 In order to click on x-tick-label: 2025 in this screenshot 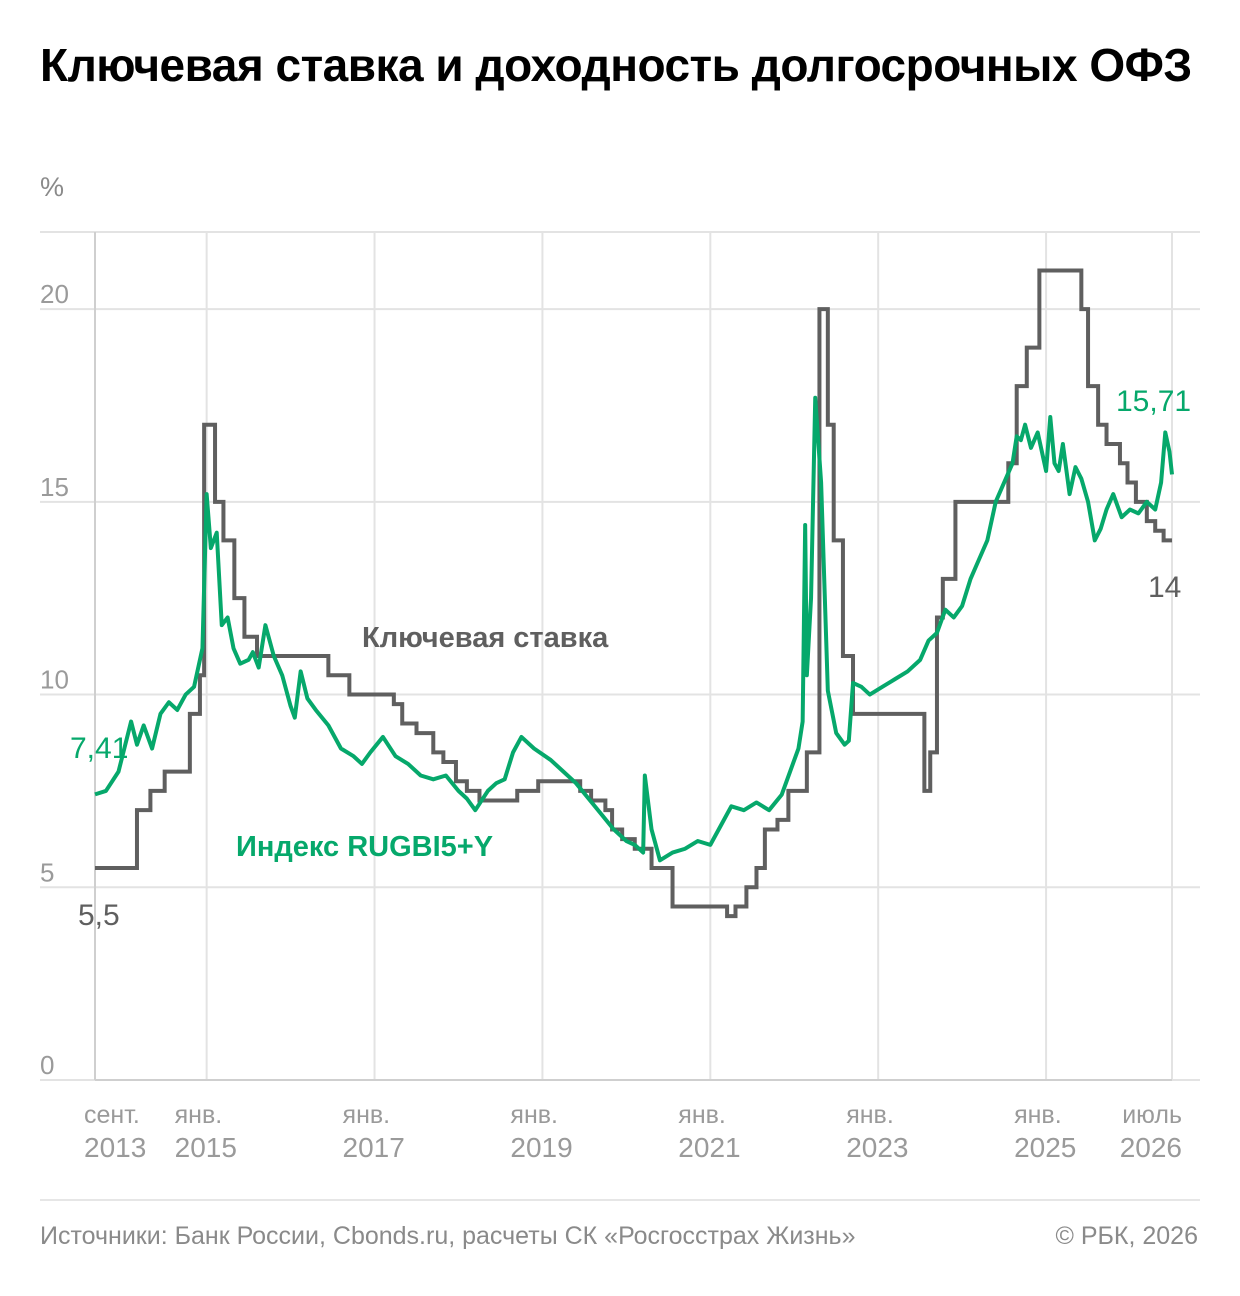, I will do `click(1045, 1147)`.